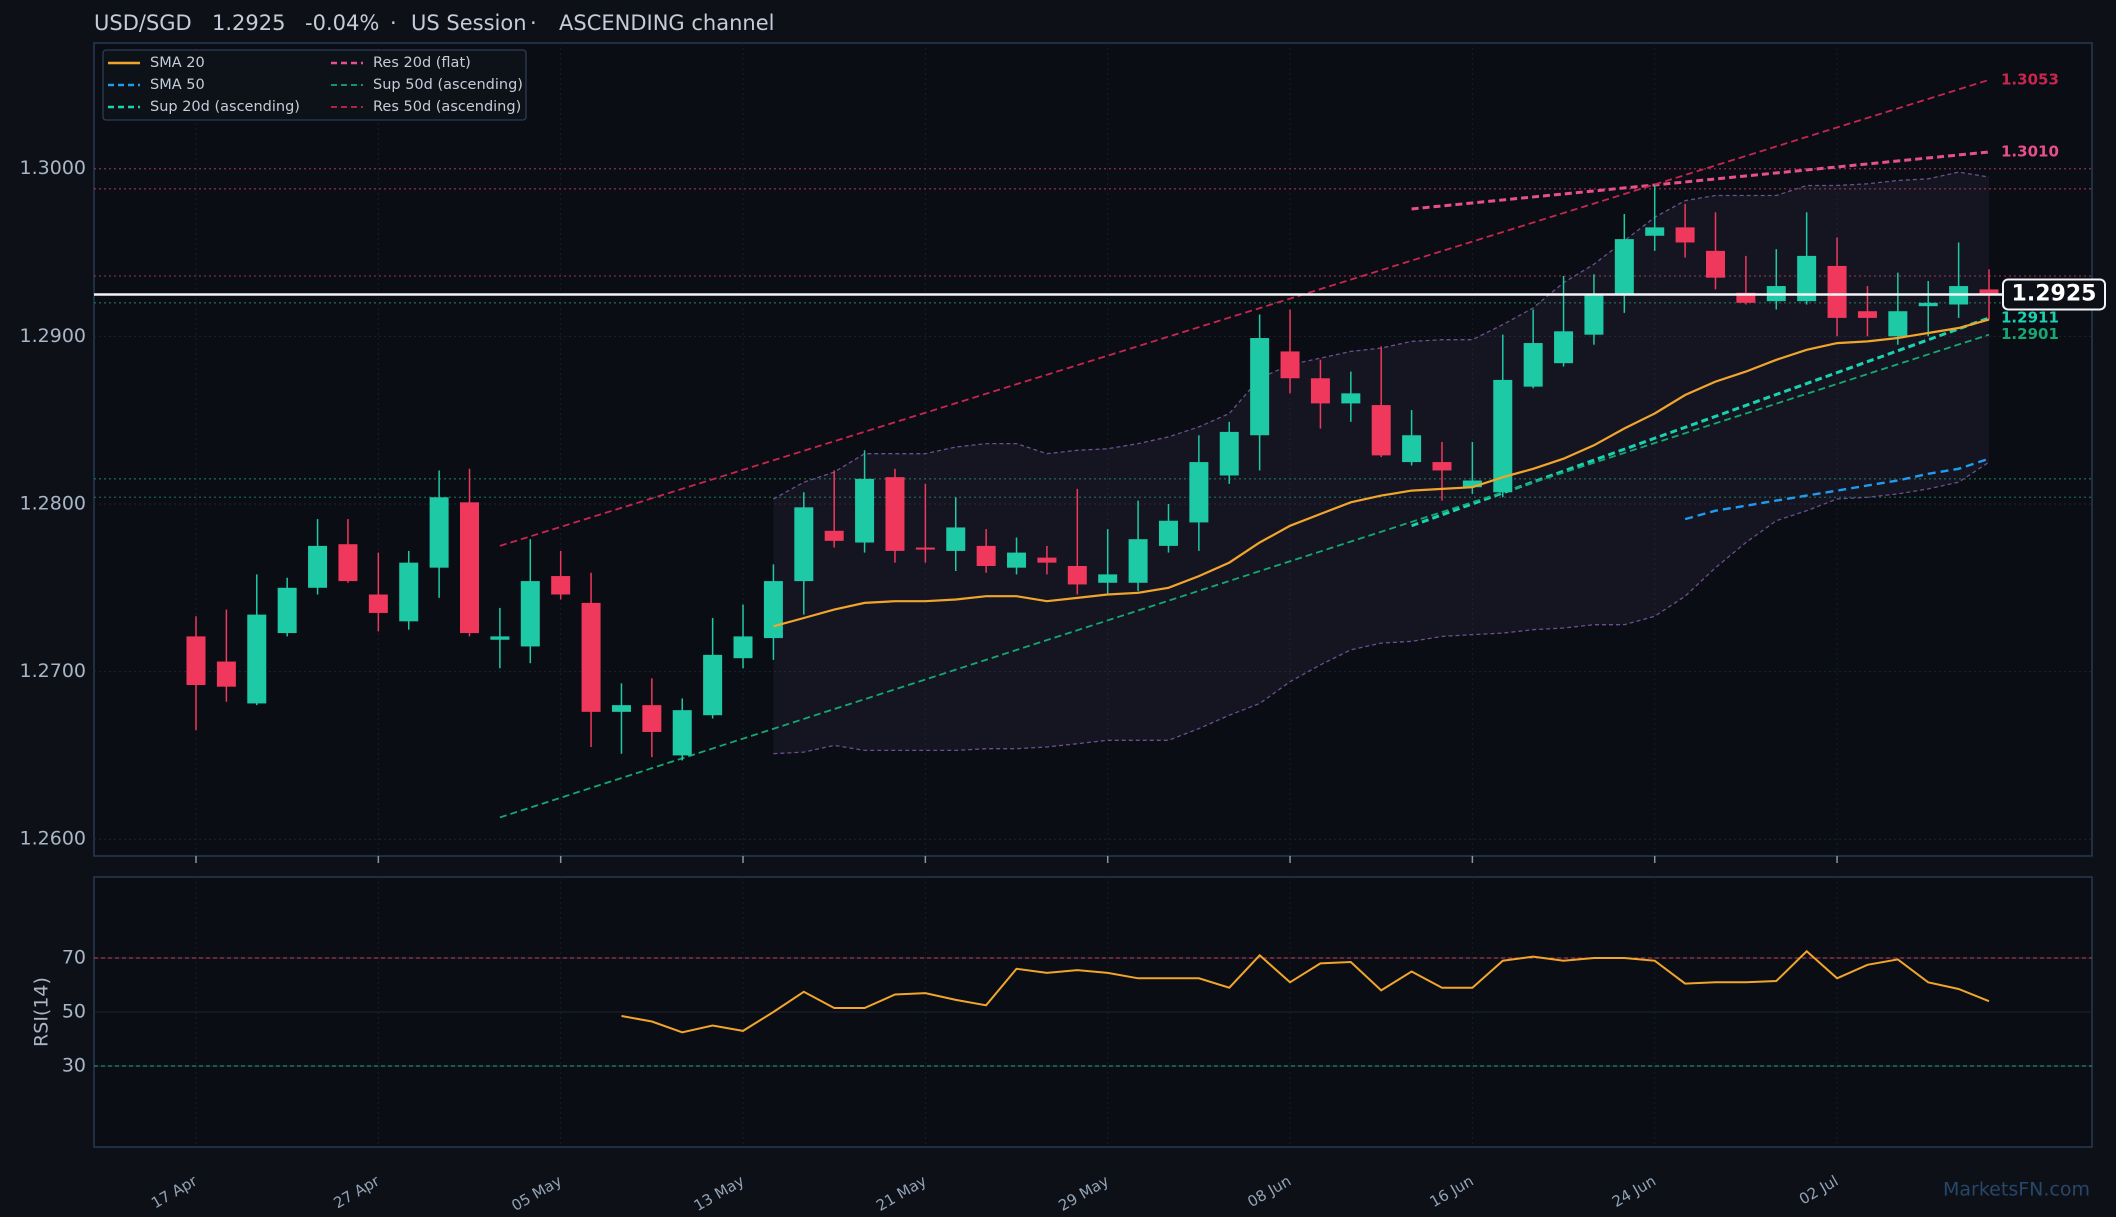  I want to click on rsi-tick-label: 50, so click(74, 1012).